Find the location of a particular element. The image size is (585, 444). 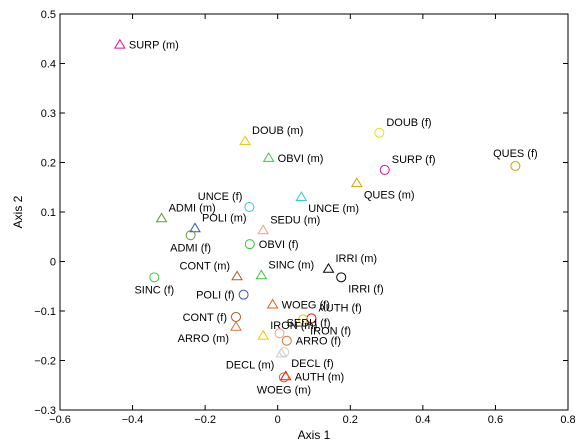

x-tick-label: 0.4 is located at coordinates (422, 420).